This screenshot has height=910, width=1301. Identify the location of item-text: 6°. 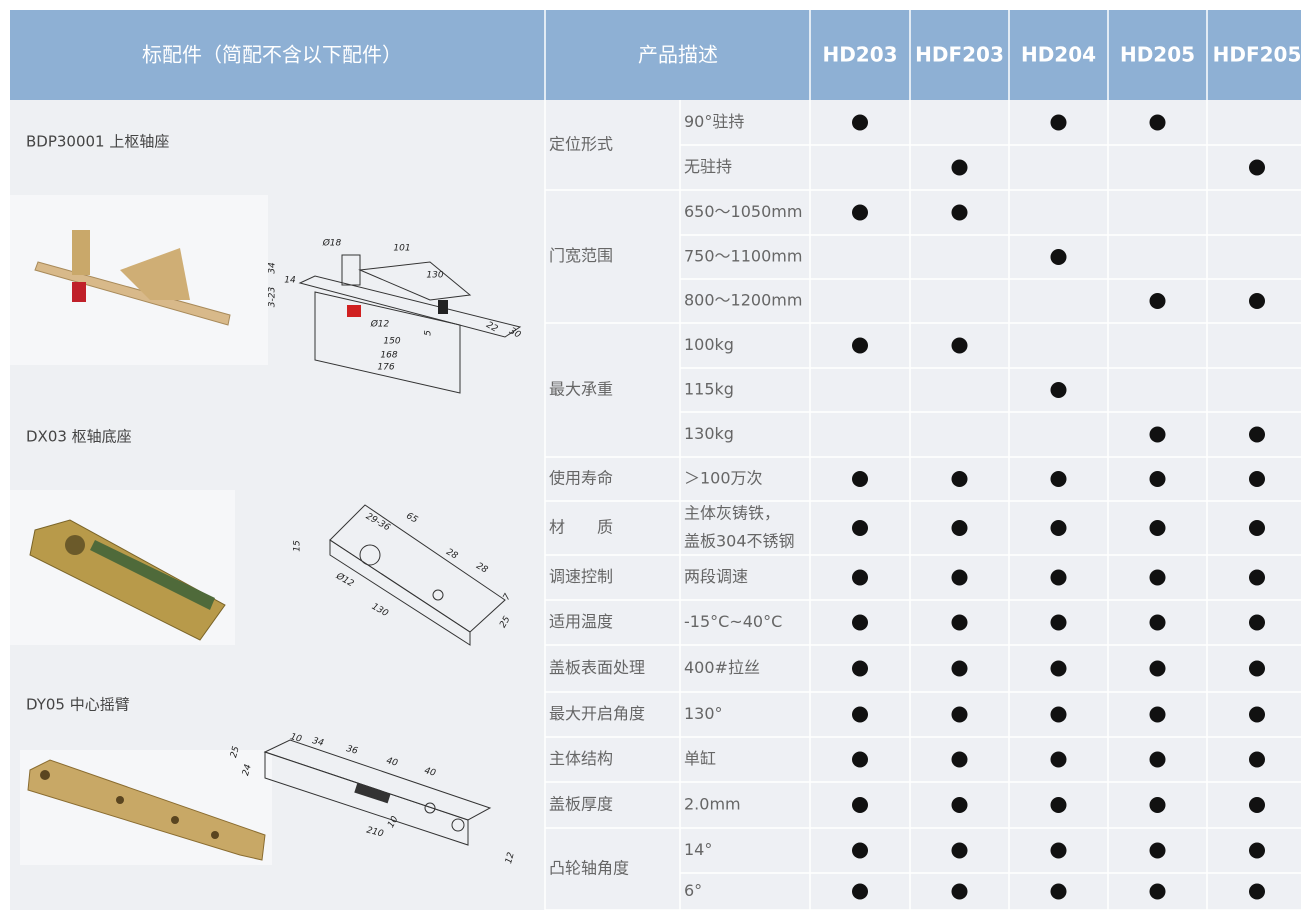
(693, 890).